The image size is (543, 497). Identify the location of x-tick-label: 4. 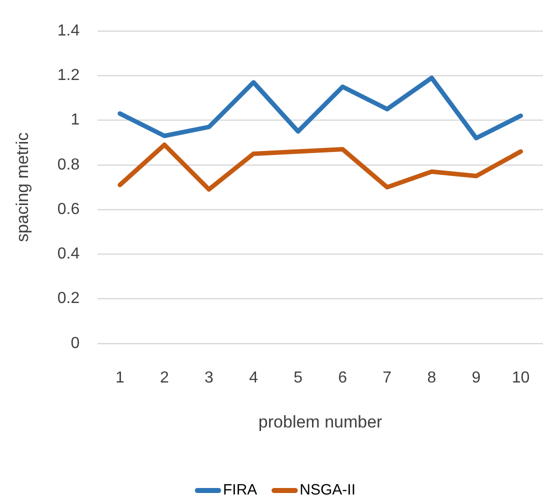
(253, 377).